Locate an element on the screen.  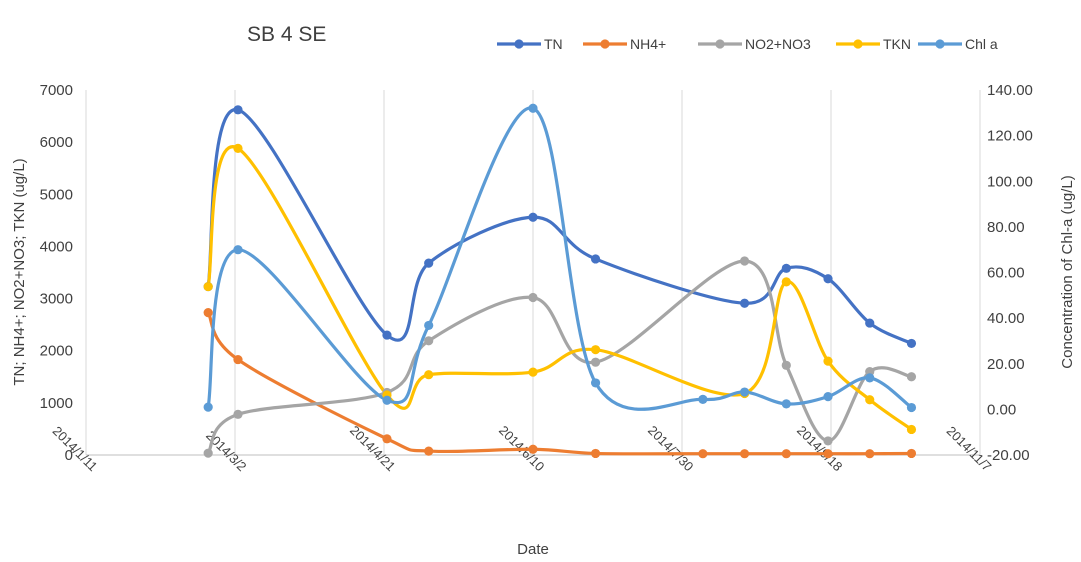
y-tick-label: 5000 is located at coordinates (56, 194).